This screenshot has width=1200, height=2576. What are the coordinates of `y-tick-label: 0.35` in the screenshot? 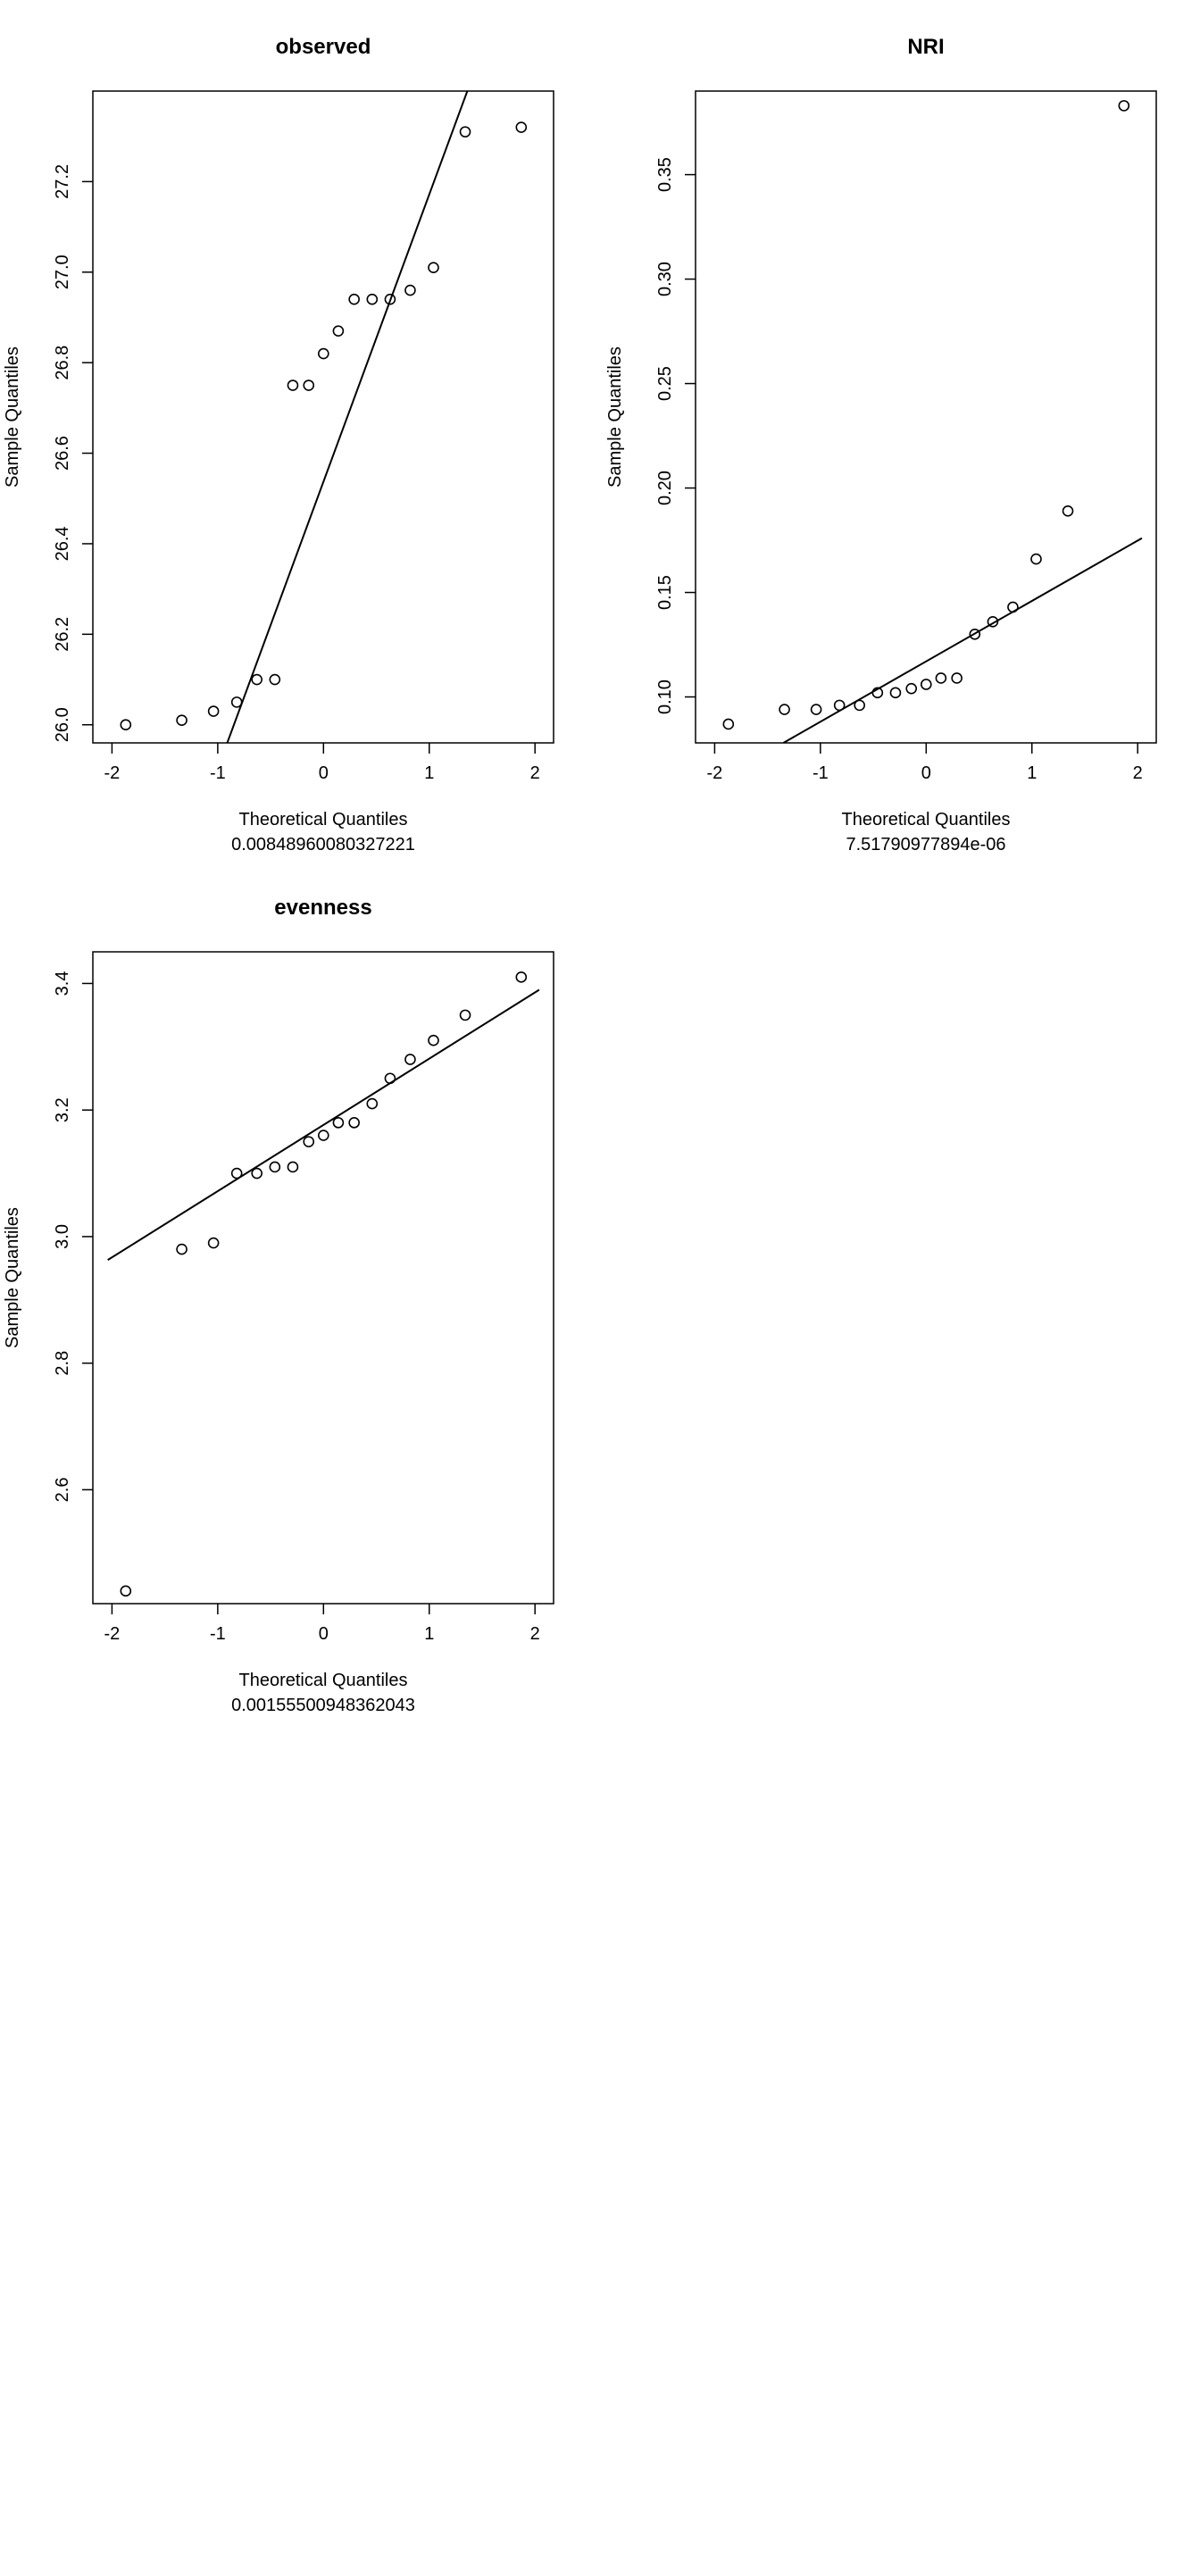 It's located at (665, 174).